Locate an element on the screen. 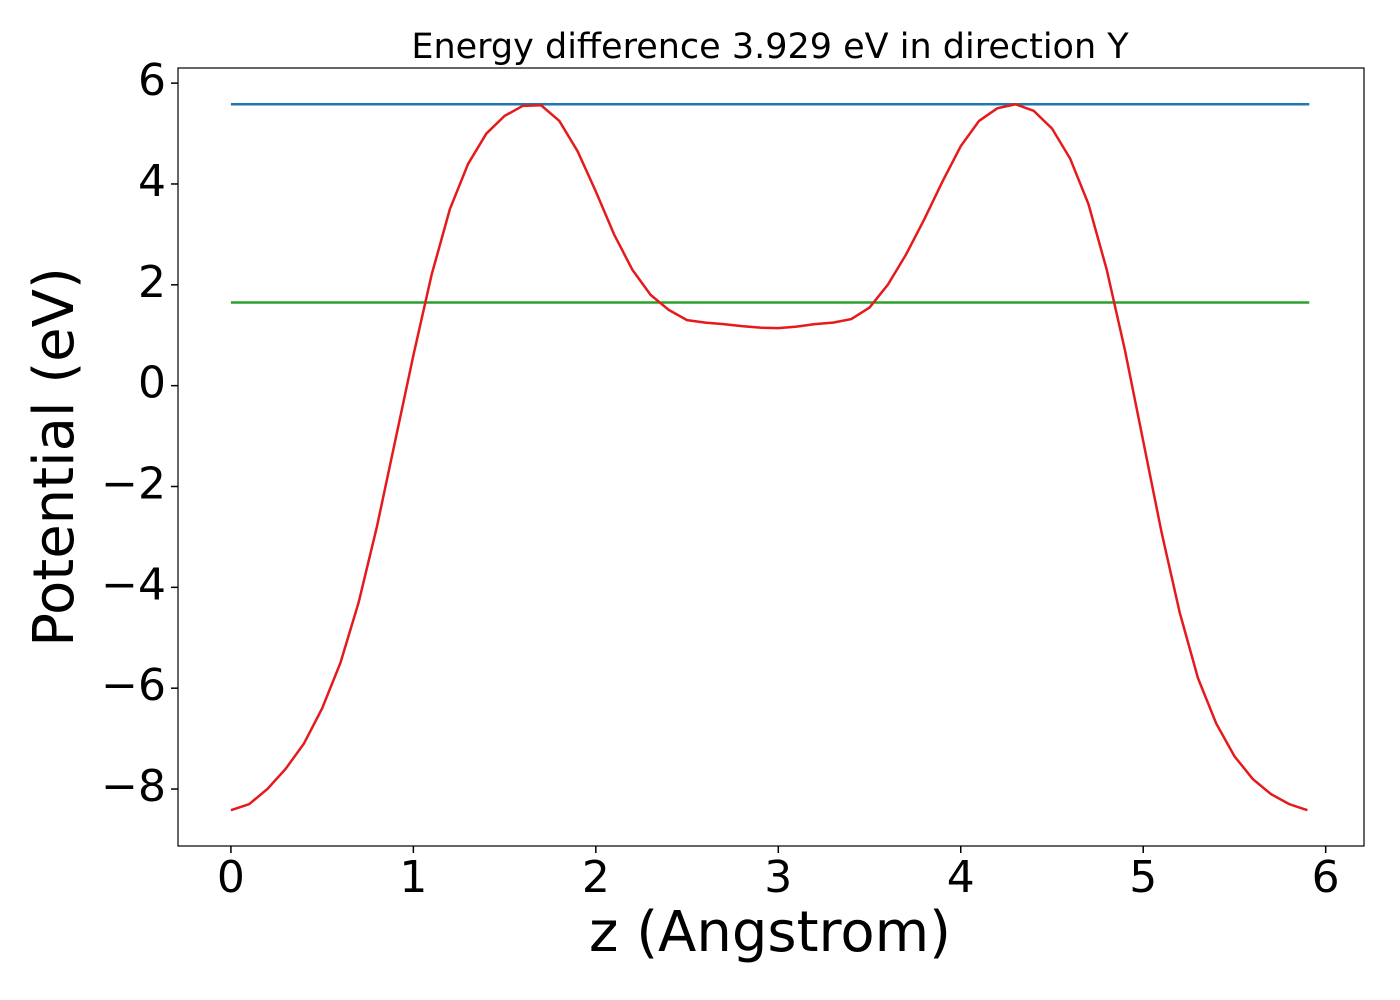 This screenshot has width=1400, height=1000. x-tick-label: 0 is located at coordinates (231, 877).